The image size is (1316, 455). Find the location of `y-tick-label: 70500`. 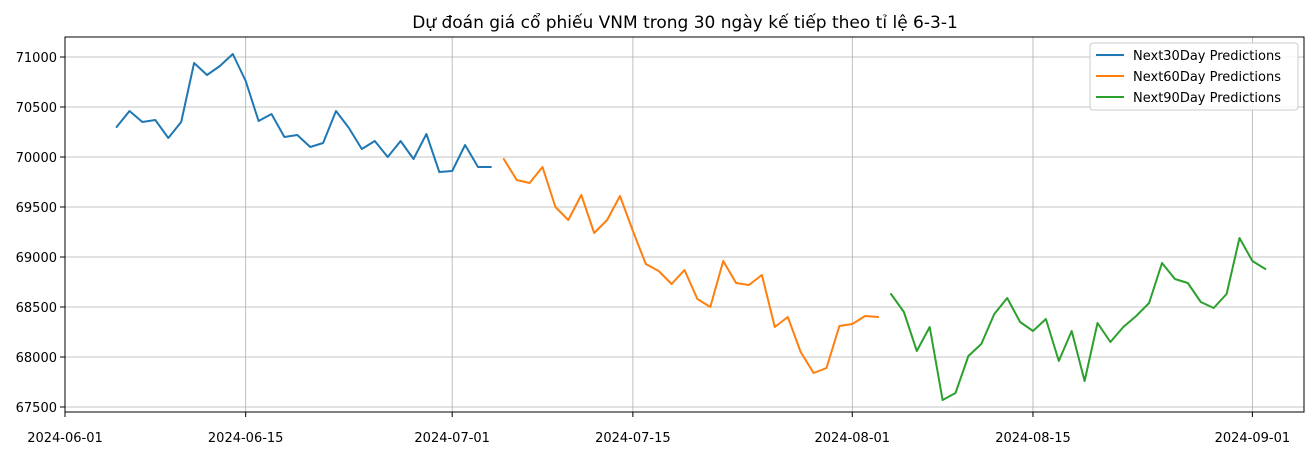

y-tick-label: 70500 is located at coordinates (36, 108).